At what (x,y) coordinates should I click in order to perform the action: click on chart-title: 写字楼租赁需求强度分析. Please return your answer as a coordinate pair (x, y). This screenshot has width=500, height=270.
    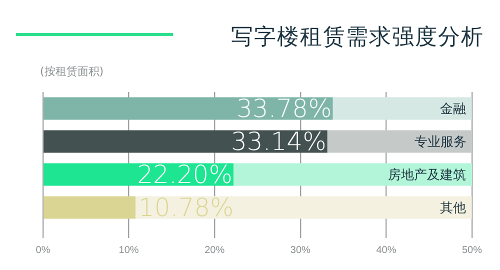
    Looking at the image, I should click on (357, 38).